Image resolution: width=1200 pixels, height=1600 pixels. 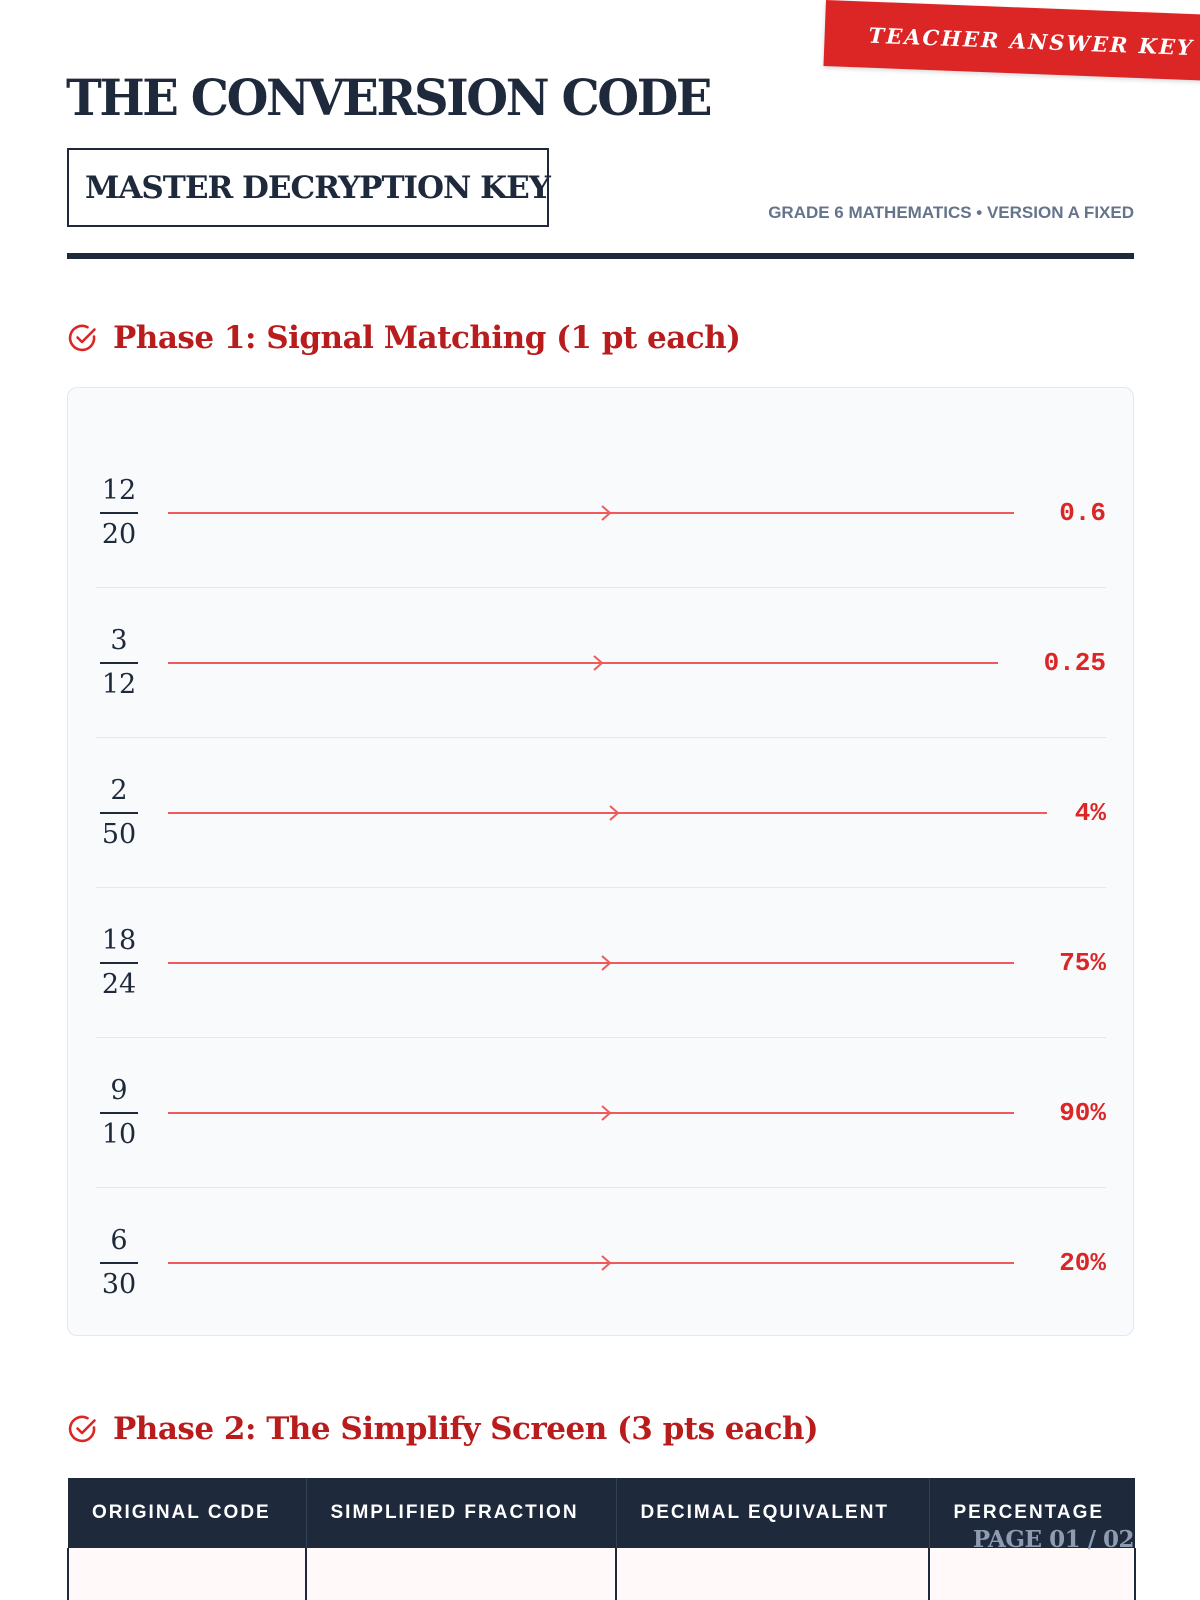 What do you see at coordinates (1082, 513) in the screenshot?
I see `match-answer: 0.6` at bounding box center [1082, 513].